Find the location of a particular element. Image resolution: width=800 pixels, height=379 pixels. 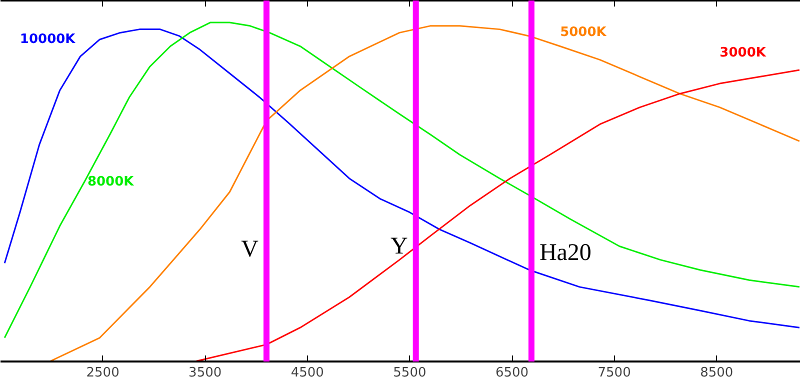

x-tick-label: 3500 is located at coordinates (205, 372).